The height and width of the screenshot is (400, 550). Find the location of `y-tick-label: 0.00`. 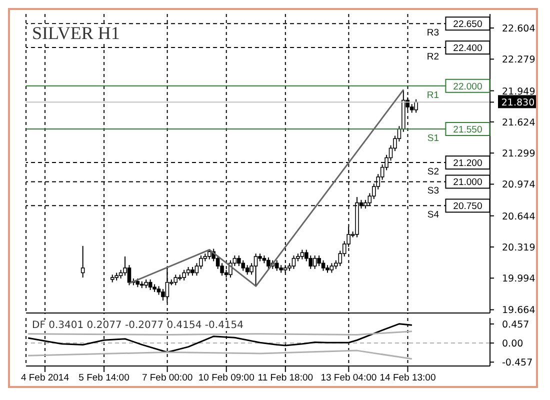

y-tick-label: 0.00 is located at coordinates (513, 344).